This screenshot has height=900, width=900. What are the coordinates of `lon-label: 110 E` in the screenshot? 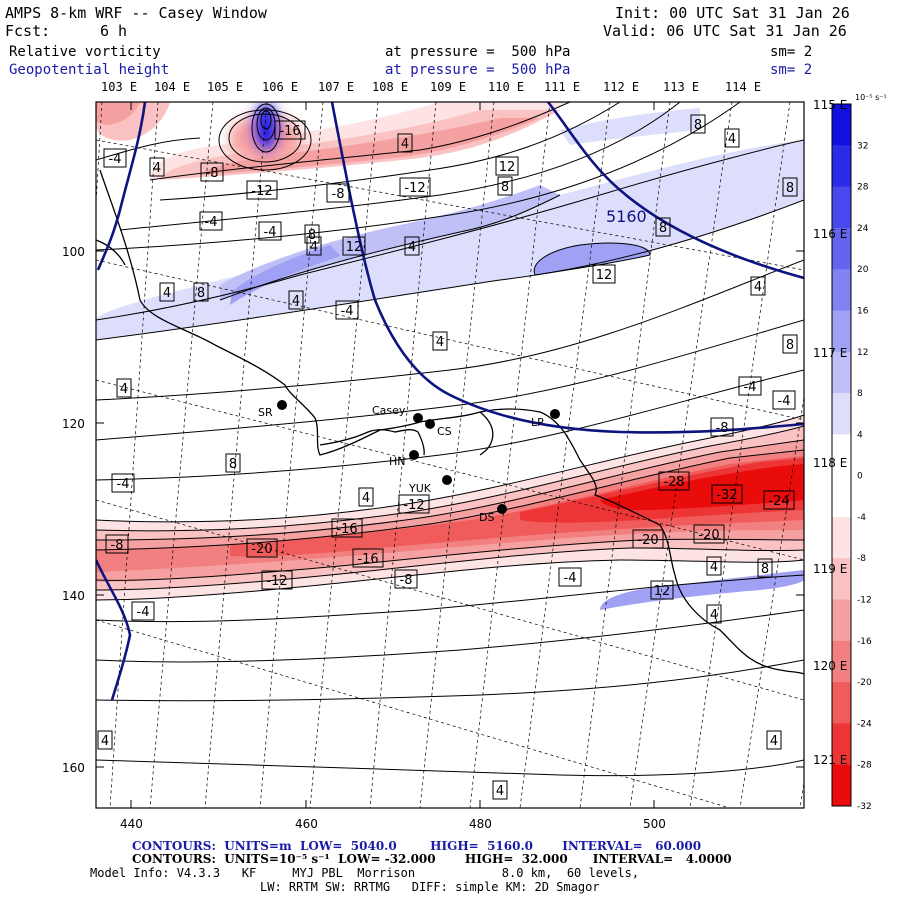 It's located at (506, 87).